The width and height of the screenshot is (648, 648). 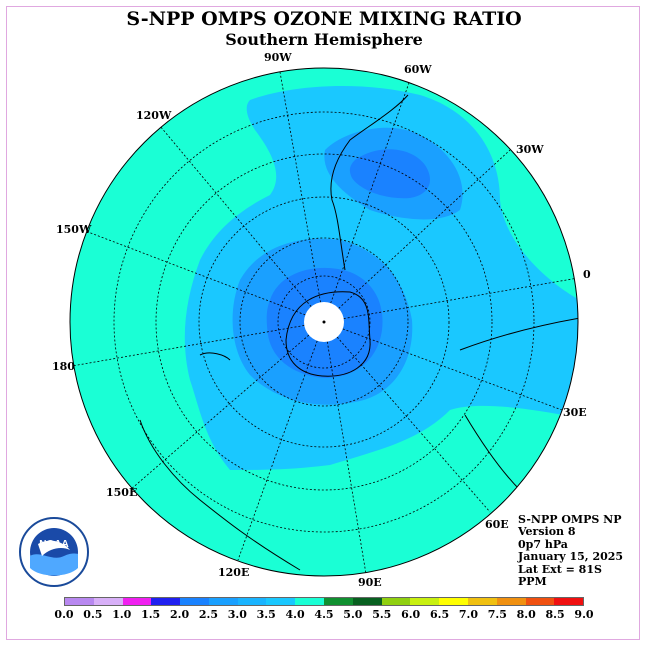 I want to click on colorbar, so click(x=324, y=601).